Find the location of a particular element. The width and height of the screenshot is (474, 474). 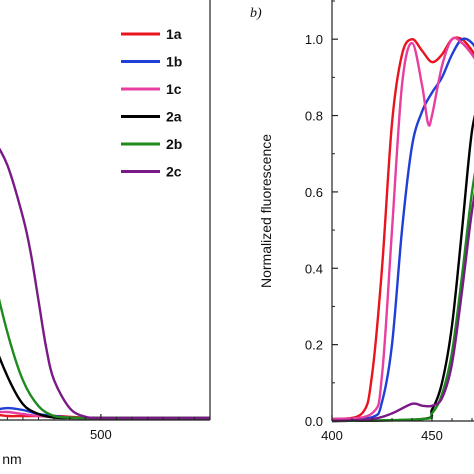

legend-label-2a: 2a is located at coordinates (174, 117).